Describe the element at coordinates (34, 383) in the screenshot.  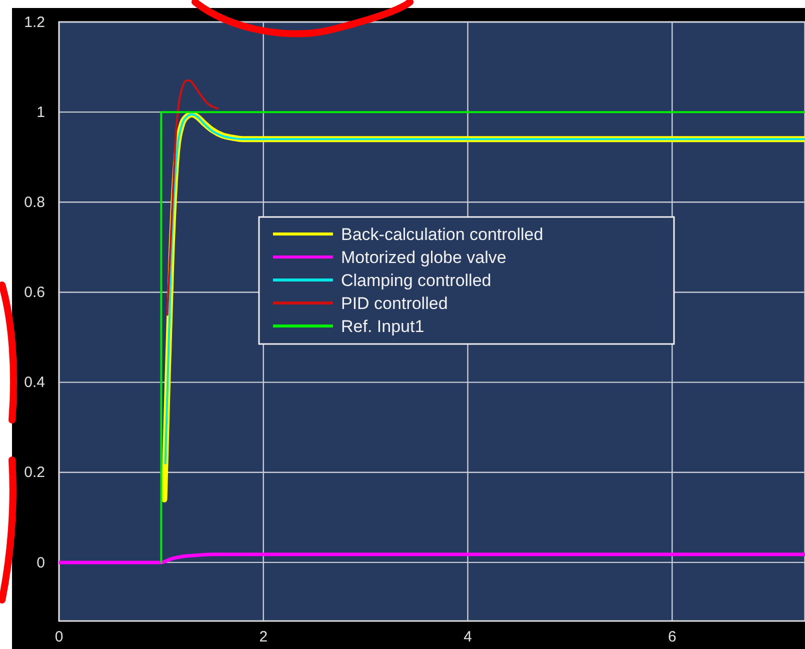
I see `y-tick-label: 0.4` at that location.